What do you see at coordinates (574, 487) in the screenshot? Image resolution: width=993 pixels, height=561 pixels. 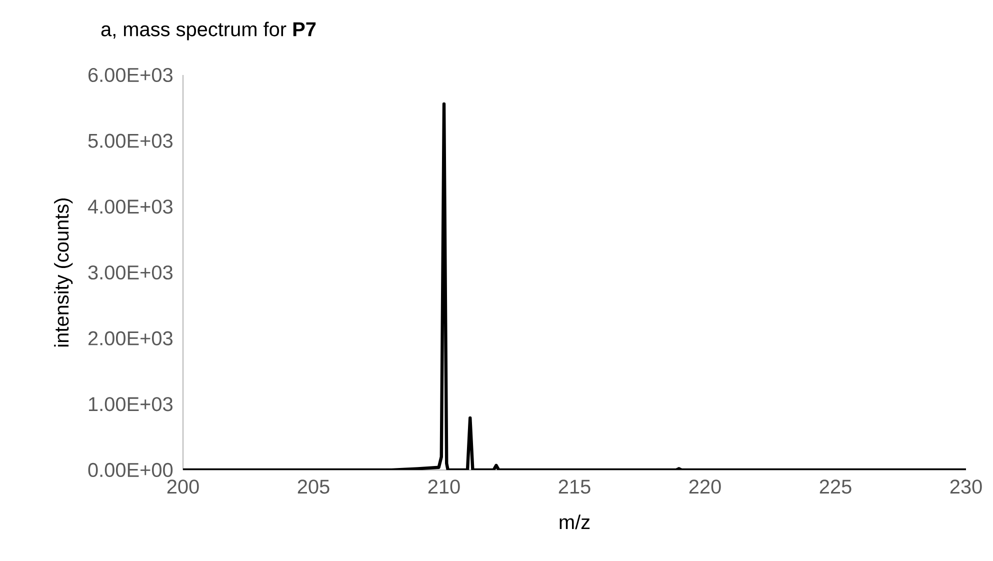 I see `x-tick-label: 215` at bounding box center [574, 487].